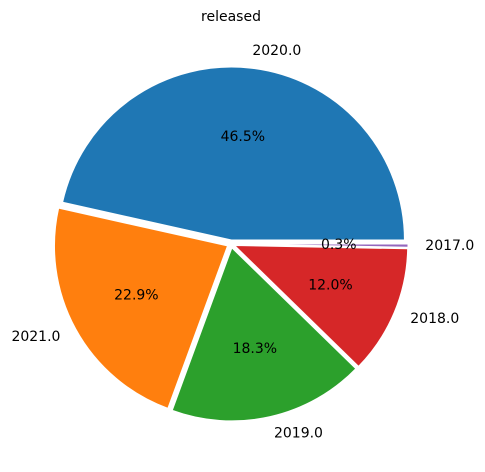 The height and width of the screenshot is (472, 485). What do you see at coordinates (35, 337) in the screenshot?
I see `category-label: 2021.0` at bounding box center [35, 337].